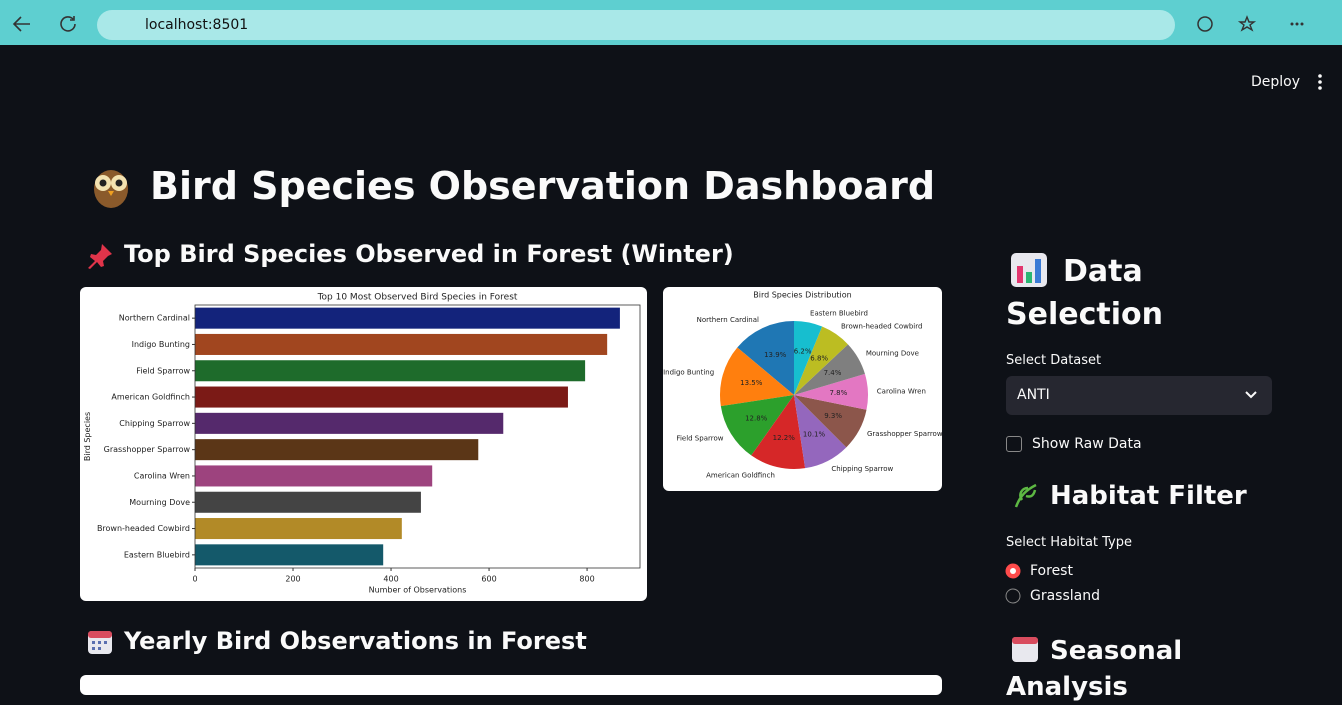 Image resolution: width=1342 pixels, height=705 pixels. Describe the element at coordinates (699, 439) in the screenshot. I see `slice-label: Field Sparrow` at that location.